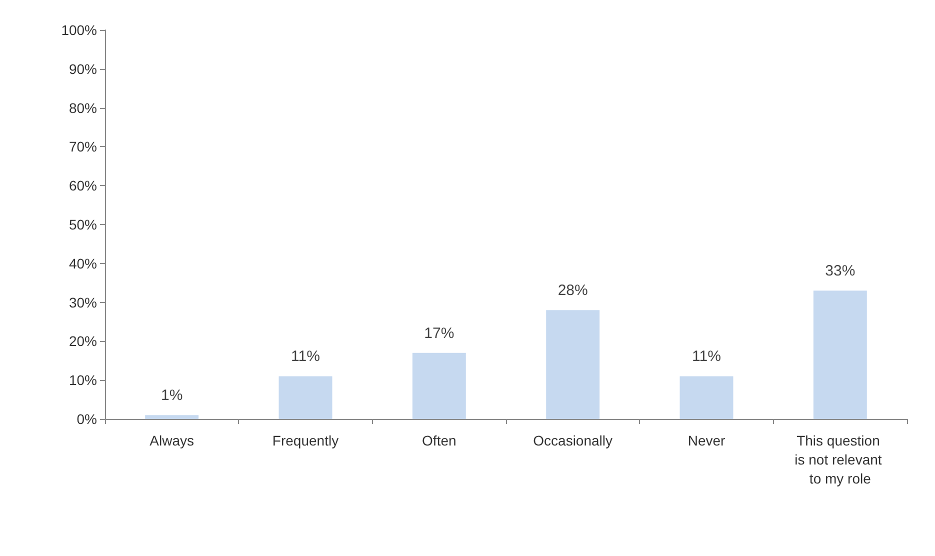 The width and height of the screenshot is (935, 556). What do you see at coordinates (82, 380) in the screenshot?
I see `y-tick-label: 10%` at bounding box center [82, 380].